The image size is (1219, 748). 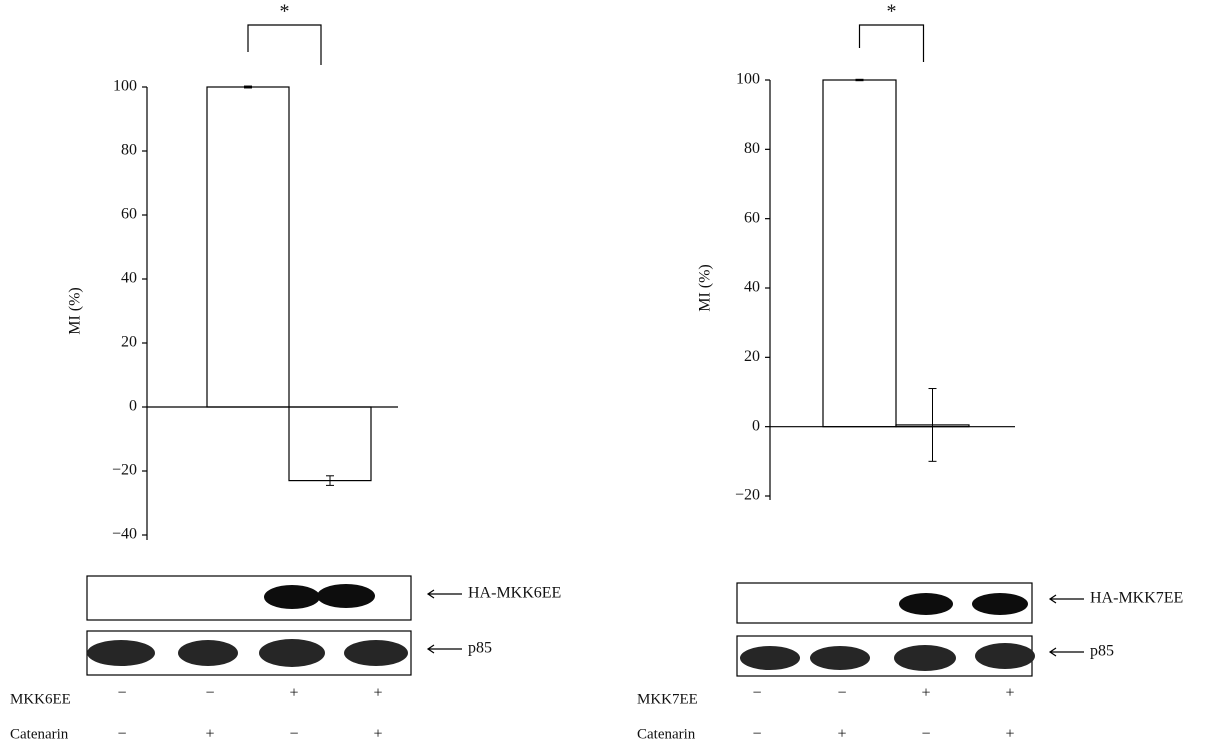 I want to click on condition-label: MKK7EE, so click(x=667, y=699).